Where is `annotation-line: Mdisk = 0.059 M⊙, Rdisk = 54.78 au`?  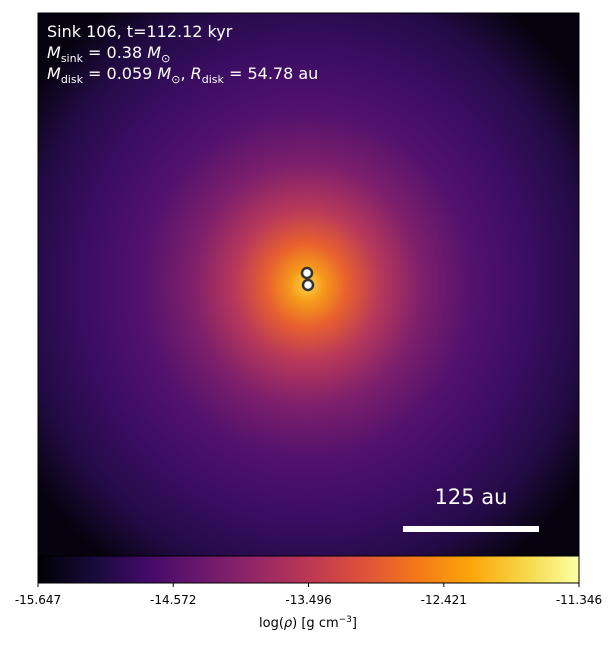 annotation-line: Mdisk = 0.059 M⊙, Rdisk = 54.78 au is located at coordinates (182, 75).